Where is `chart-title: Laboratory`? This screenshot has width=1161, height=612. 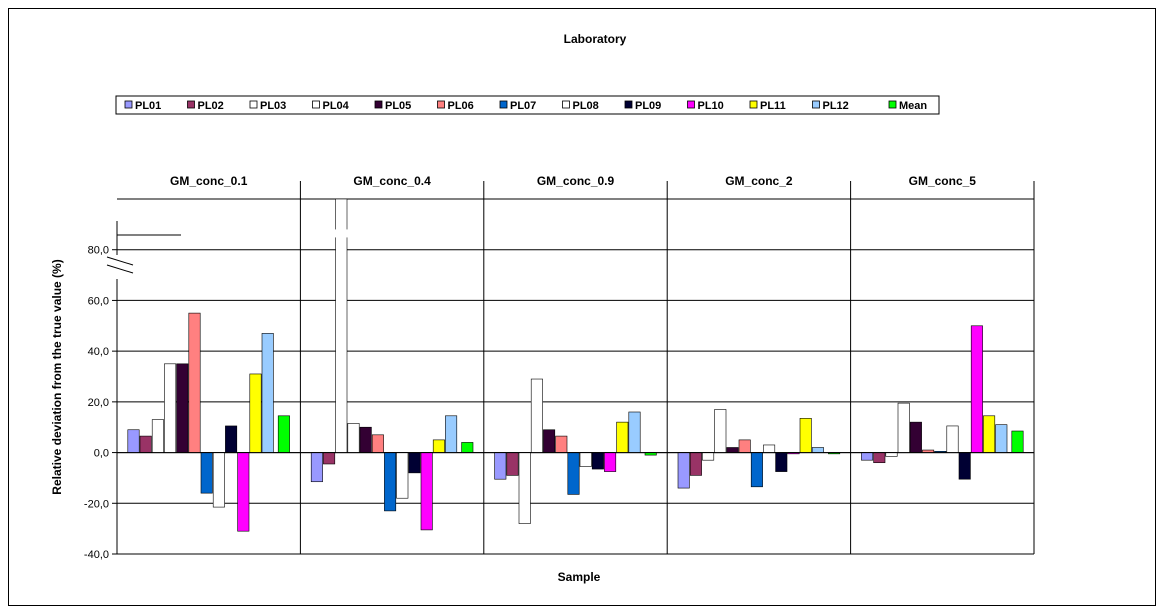
chart-title: Laboratory is located at coordinates (595, 39).